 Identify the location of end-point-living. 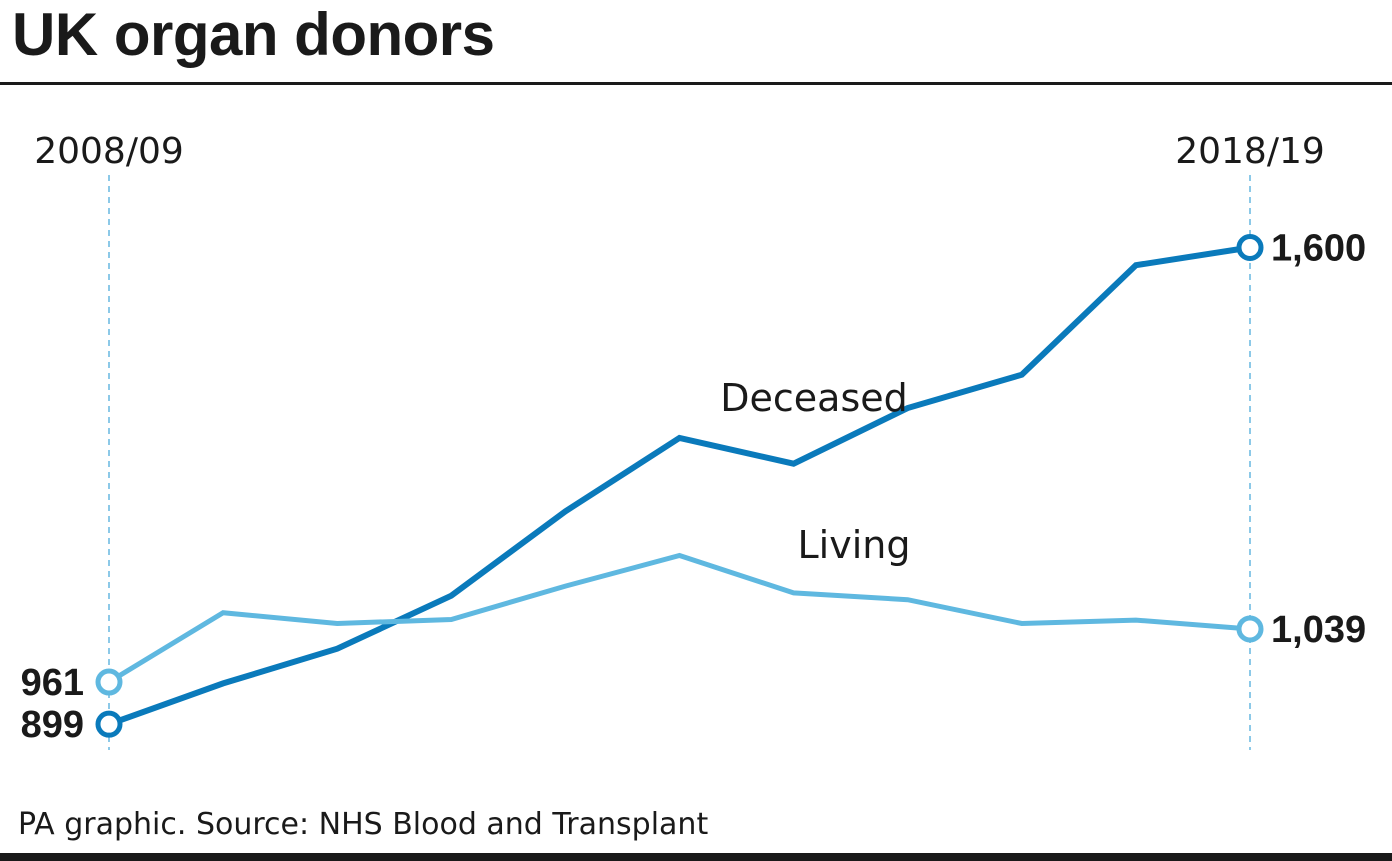
(1250, 629).